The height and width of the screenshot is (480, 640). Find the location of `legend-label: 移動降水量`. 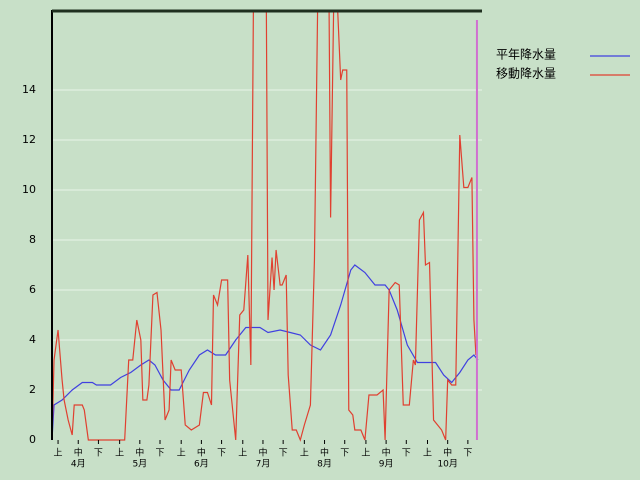

legend-label: 移動降水量 is located at coordinates (526, 74).